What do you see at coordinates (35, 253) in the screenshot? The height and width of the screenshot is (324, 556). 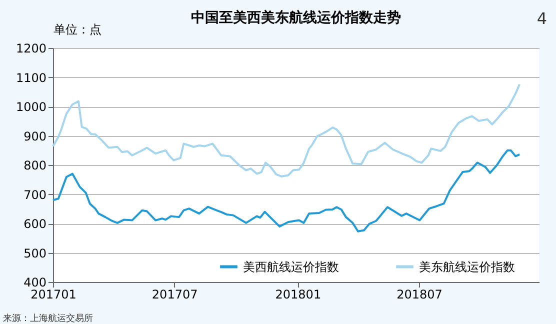 I see `y-tick-label: 500` at bounding box center [35, 253].